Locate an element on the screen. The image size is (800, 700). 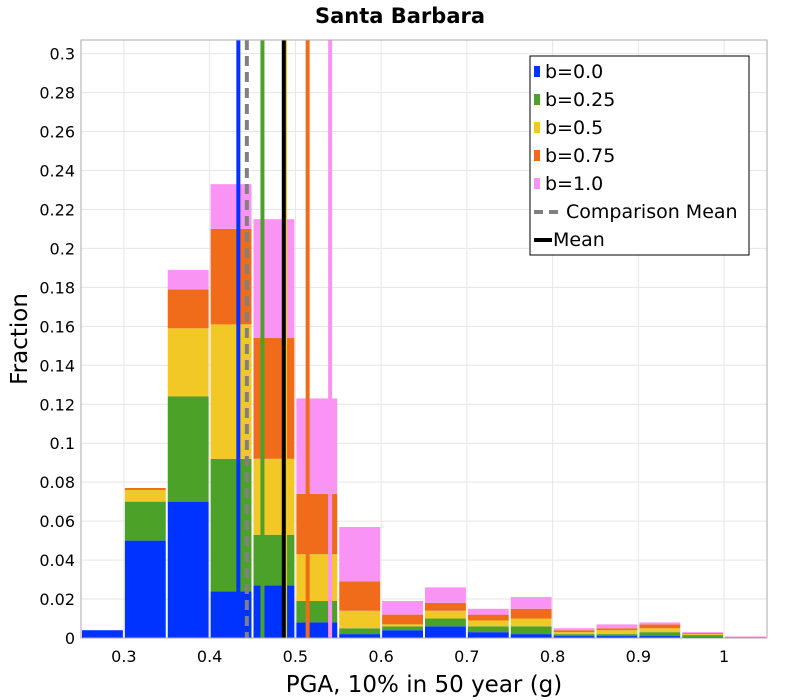
x-tick-label: 0.6 is located at coordinates (380, 656).